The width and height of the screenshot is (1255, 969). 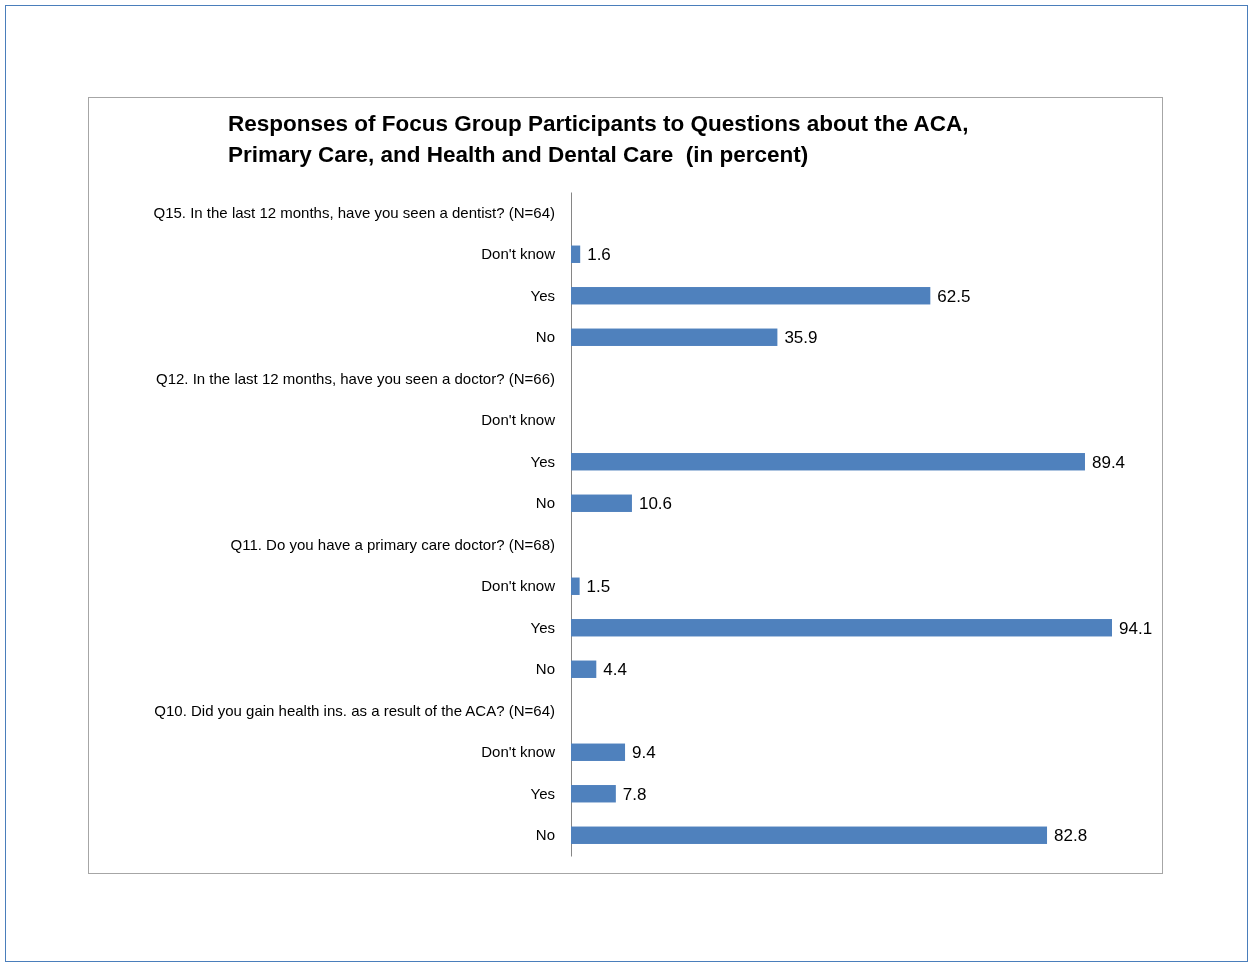 I want to click on data-label: 82.8, so click(x=1071, y=836).